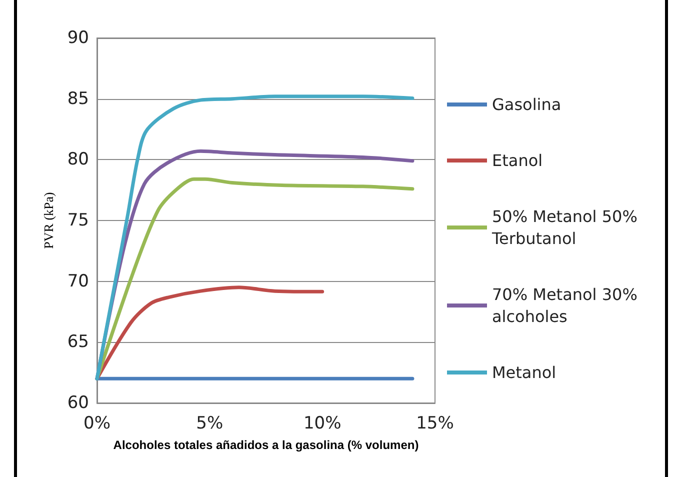  What do you see at coordinates (524, 372) in the screenshot?
I see `legend-label: Metanol` at bounding box center [524, 372].